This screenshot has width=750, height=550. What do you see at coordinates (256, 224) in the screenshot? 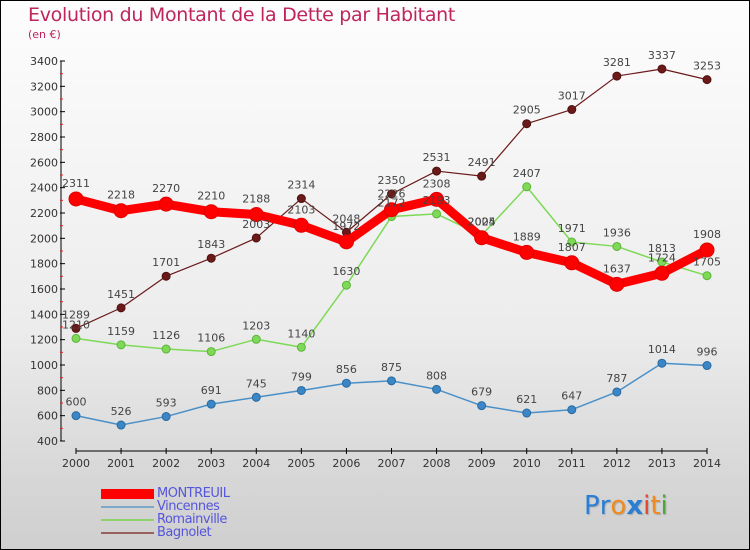
I see `data-label-bagnolet: 2003` at bounding box center [256, 224].